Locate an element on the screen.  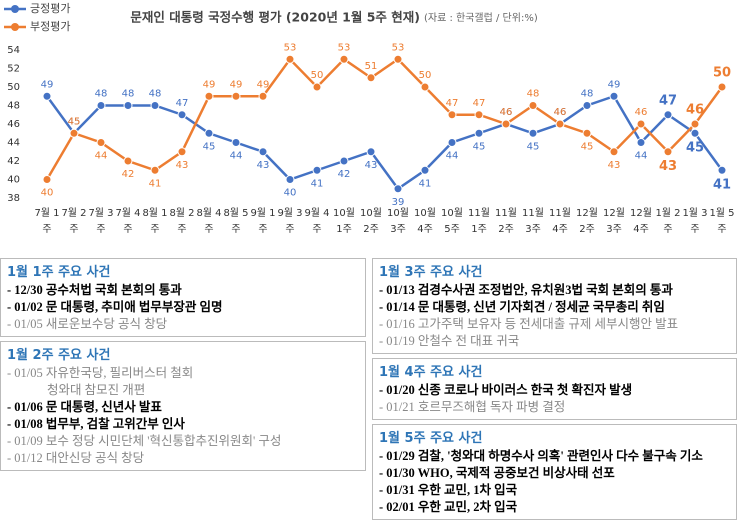
legend-label: 긍정평가 is located at coordinates (50, 8).